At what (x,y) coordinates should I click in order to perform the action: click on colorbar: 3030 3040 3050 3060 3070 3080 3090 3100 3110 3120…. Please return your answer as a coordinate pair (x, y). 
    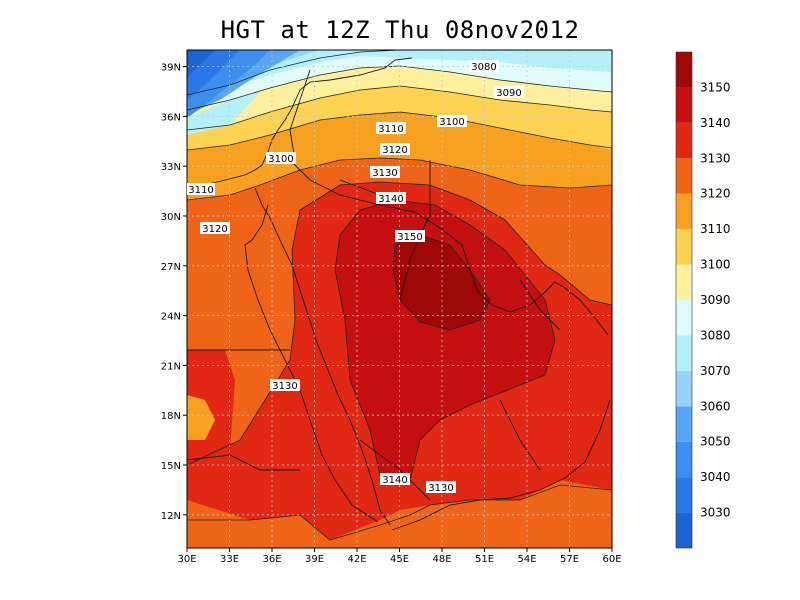
    Looking at the image, I should click on (703, 300).